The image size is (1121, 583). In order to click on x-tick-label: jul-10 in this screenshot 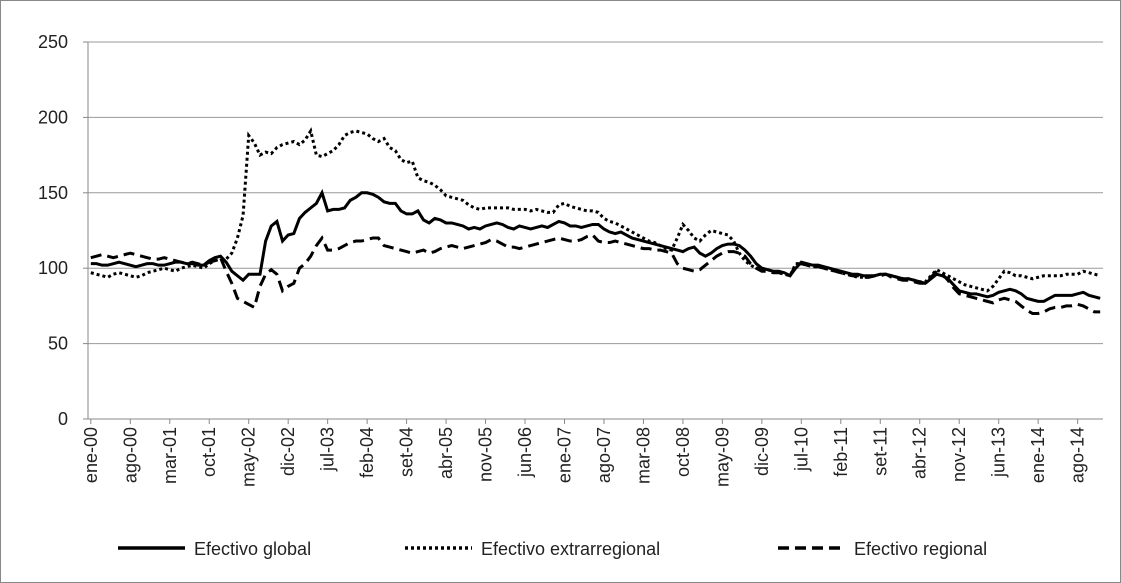, I will do `click(801, 449)`.